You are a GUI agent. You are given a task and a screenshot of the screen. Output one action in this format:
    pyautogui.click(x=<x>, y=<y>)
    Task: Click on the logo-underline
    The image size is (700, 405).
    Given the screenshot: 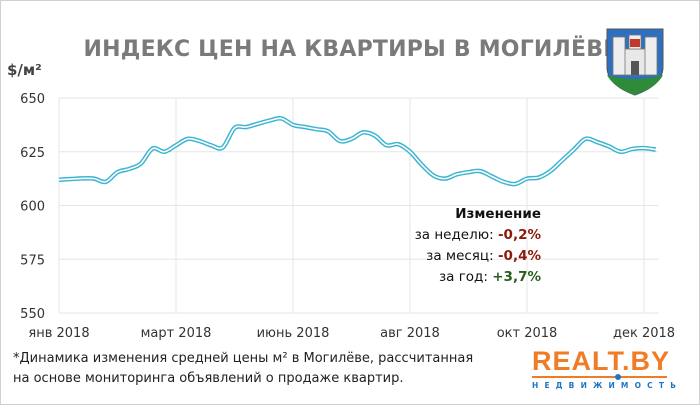 What is the action you would take?
    pyautogui.click(x=599, y=377)
    